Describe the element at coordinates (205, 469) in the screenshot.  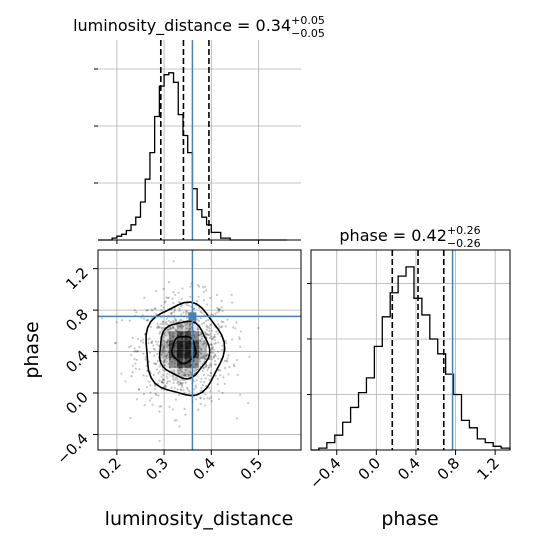
I see `x-tick-label: 0.4` at that location.